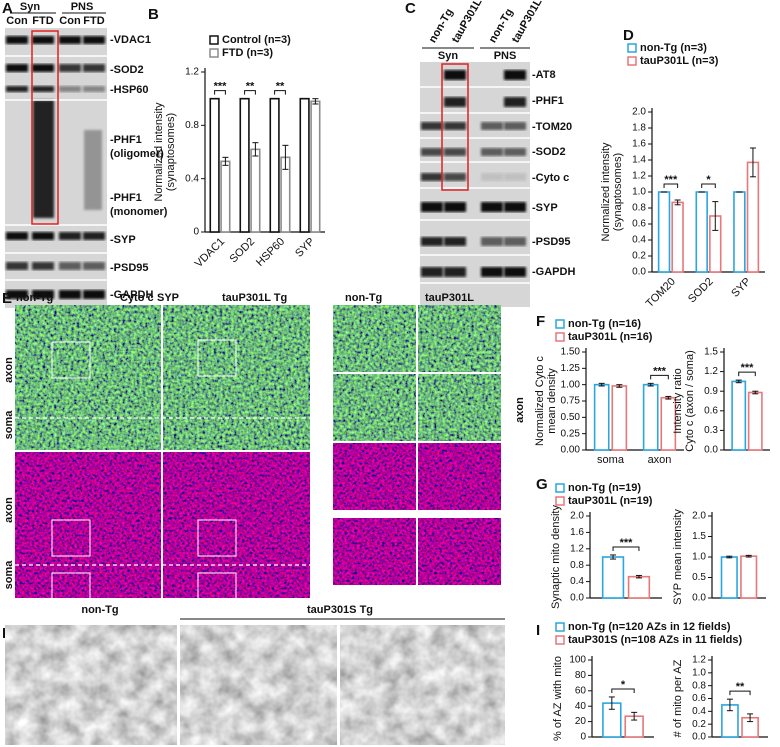 The image size is (780, 747). Describe the element at coordinates (639, 224) in the screenshot. I see `y-tick-label: 0.6` at that location.